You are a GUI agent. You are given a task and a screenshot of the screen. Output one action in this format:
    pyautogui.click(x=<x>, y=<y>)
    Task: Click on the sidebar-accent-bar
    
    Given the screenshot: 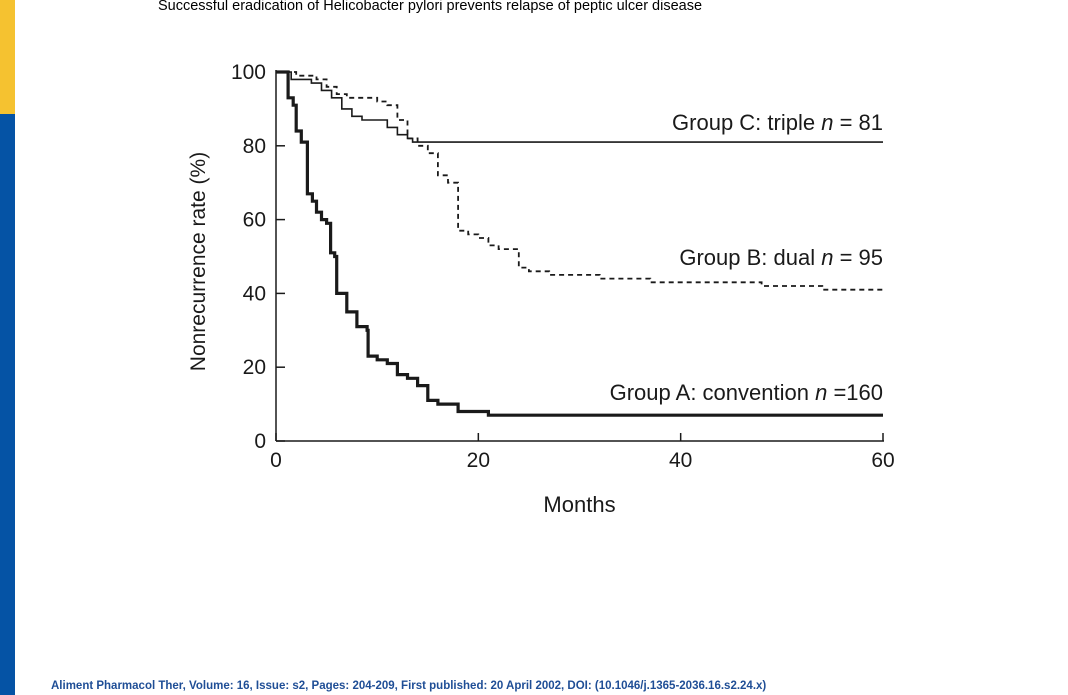 What is the action you would take?
    pyautogui.click(x=7, y=347)
    